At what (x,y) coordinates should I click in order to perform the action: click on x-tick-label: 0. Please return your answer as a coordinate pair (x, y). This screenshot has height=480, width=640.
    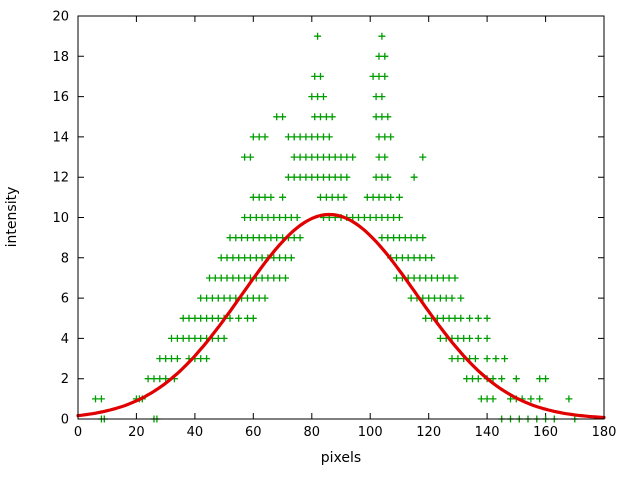
    Looking at the image, I should click on (78, 432).